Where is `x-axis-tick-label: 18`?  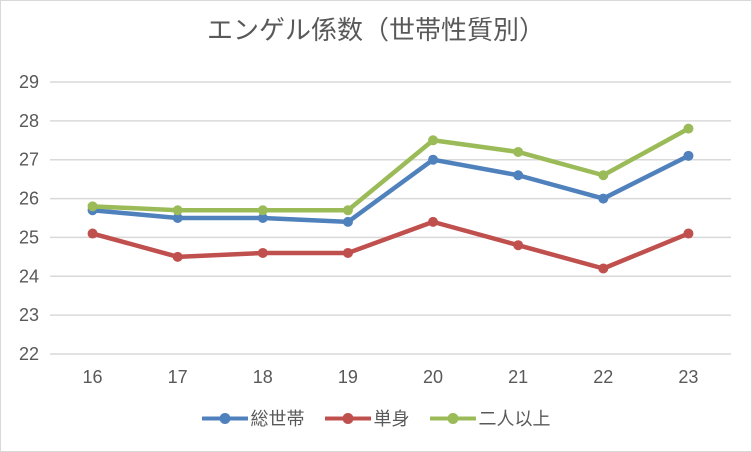
x-axis-tick-label: 18 is located at coordinates (263, 377).